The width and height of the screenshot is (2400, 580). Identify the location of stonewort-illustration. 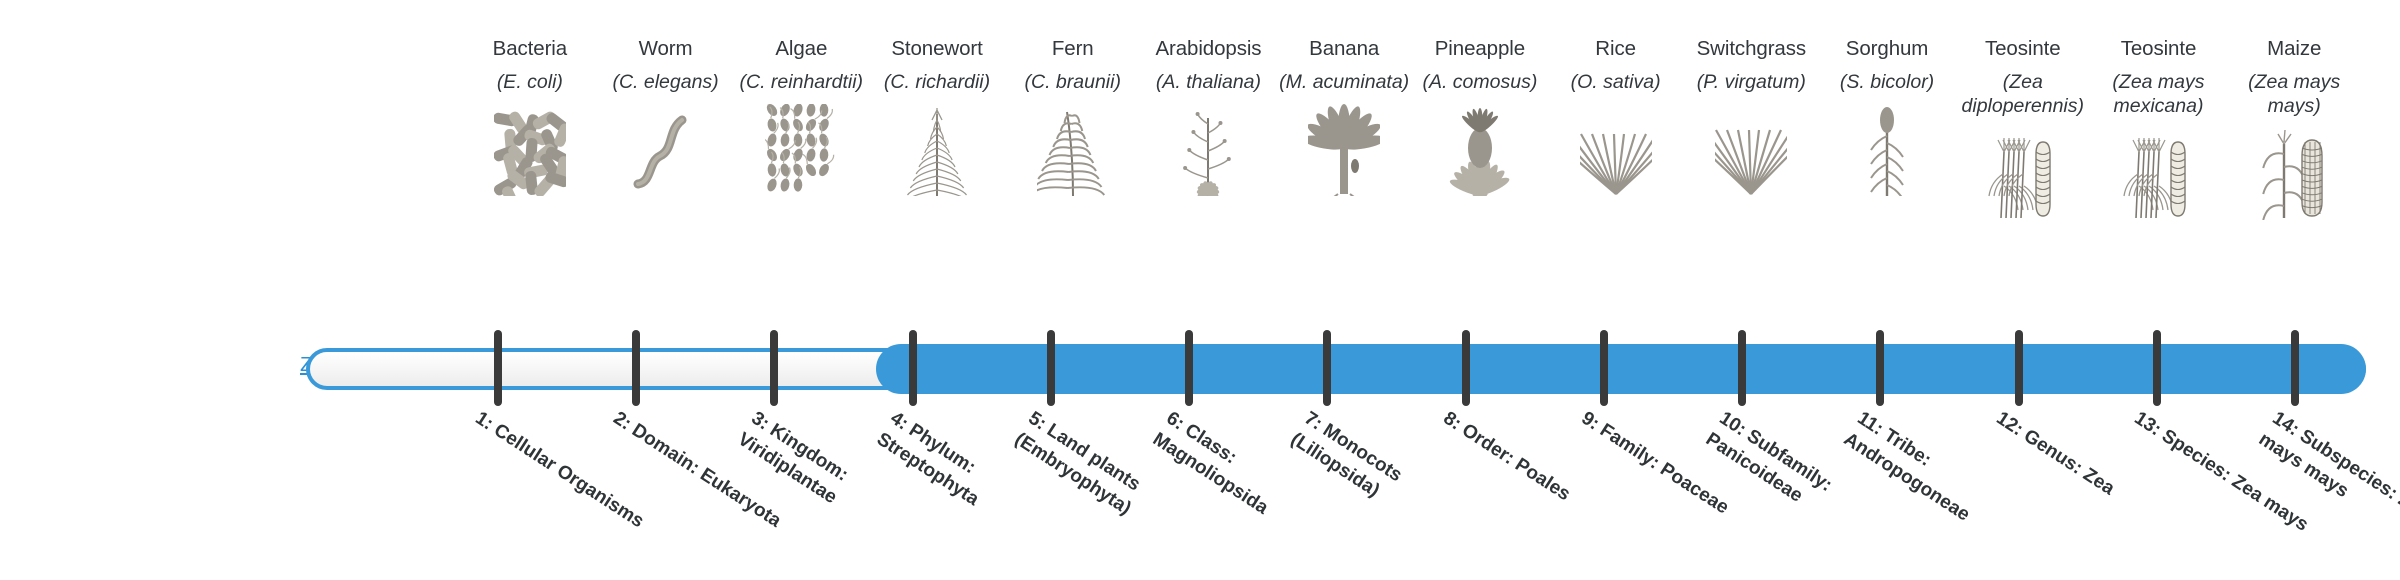
(937, 148).